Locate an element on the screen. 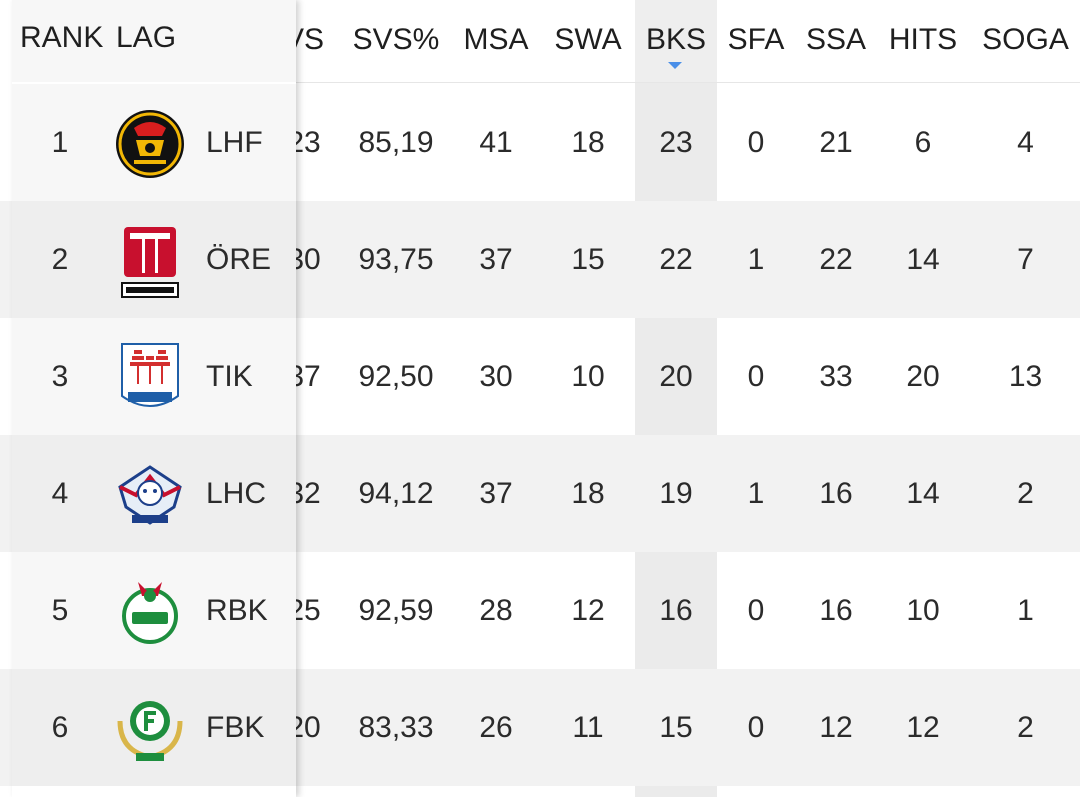 The width and height of the screenshot is (1080, 797). lulea-hockey-logo is located at coordinates (150, 144).